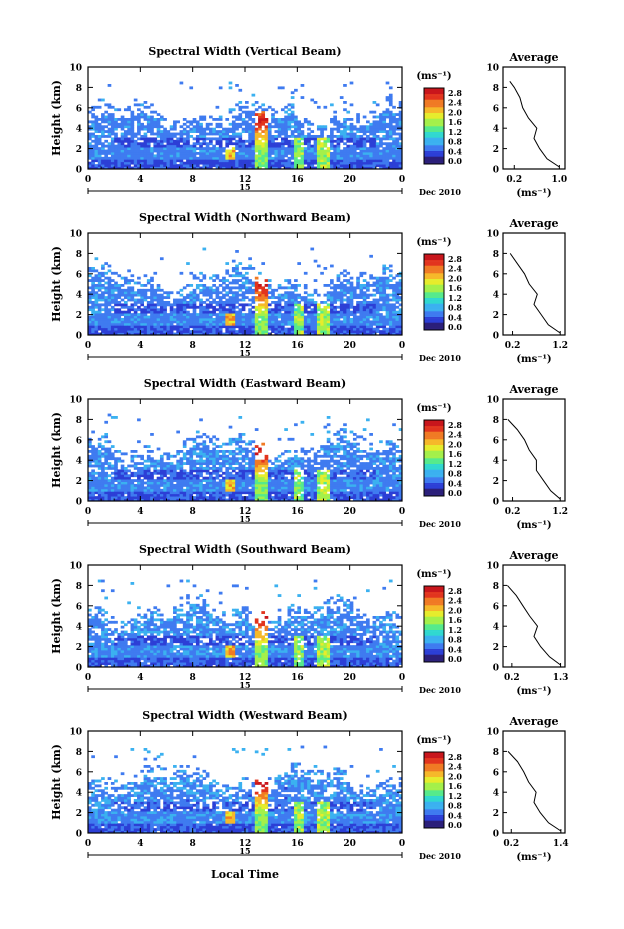 The height and width of the screenshot is (929, 624). Describe the element at coordinates (496, 296) in the screenshot. I see `average-y-tick-label: 4` at that location.